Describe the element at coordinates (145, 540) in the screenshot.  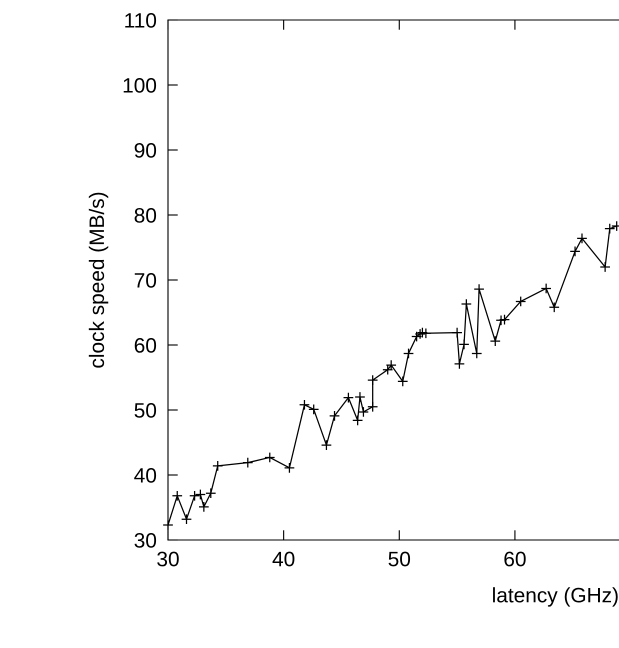
I see `y-tick-label: 30` at that location.